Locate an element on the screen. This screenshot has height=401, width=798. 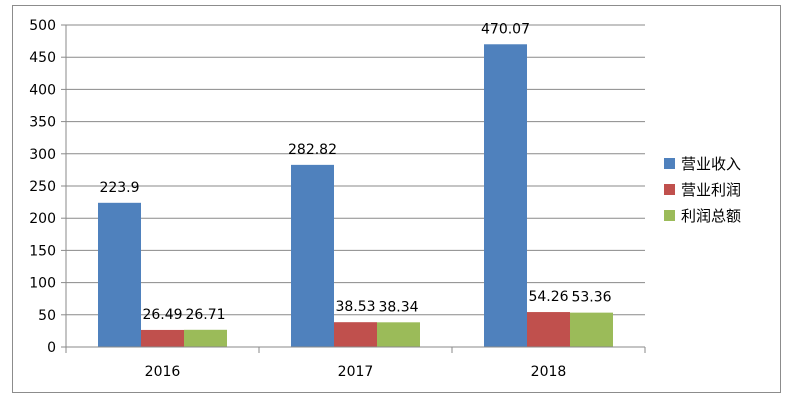
data-label: 54.26 is located at coordinates (548, 297).